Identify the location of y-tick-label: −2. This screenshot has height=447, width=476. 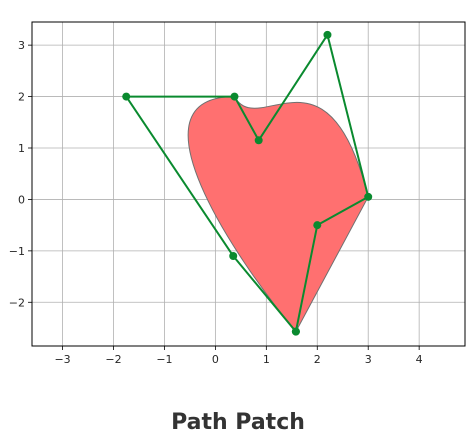
(17, 302).